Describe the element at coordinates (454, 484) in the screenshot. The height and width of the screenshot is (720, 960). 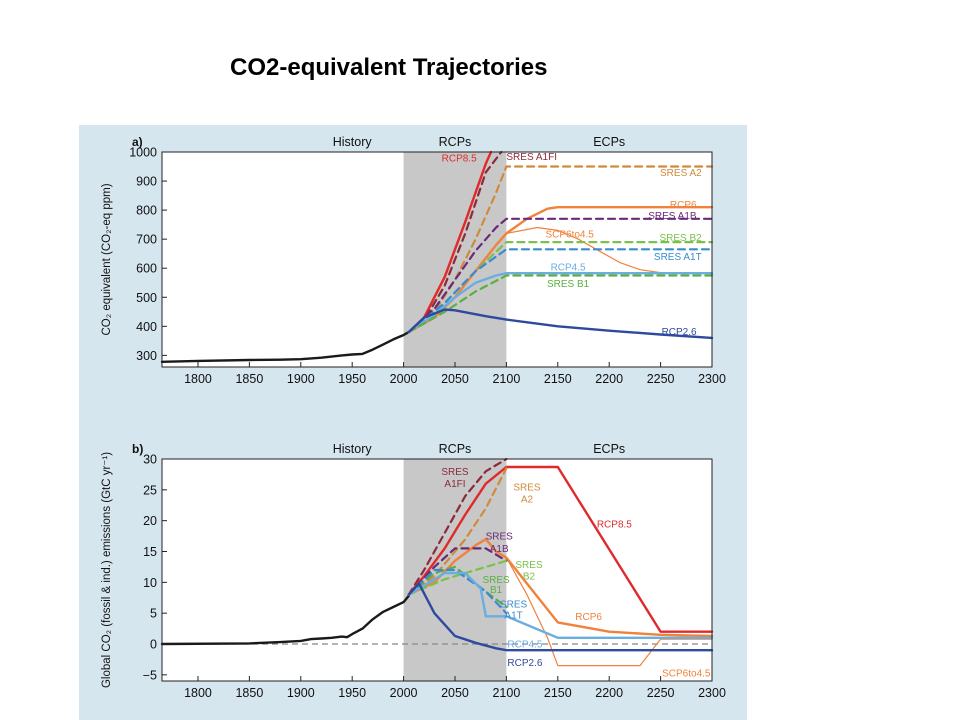
I see `series-label: A1FI` at that location.